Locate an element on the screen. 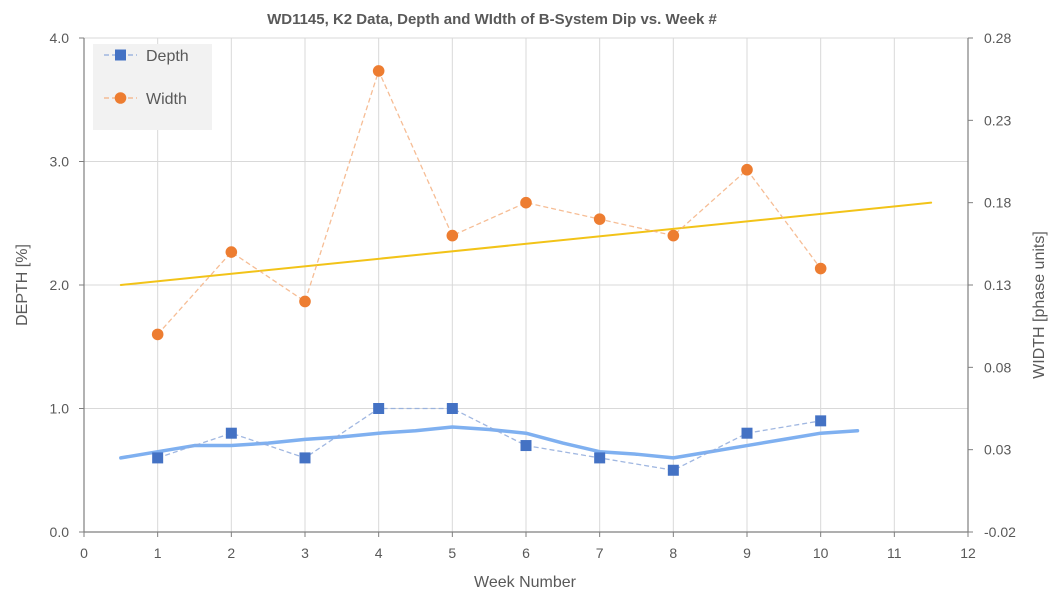 The width and height of the screenshot is (1061, 598). y2-tick-label: 0.13 is located at coordinates (997, 285).